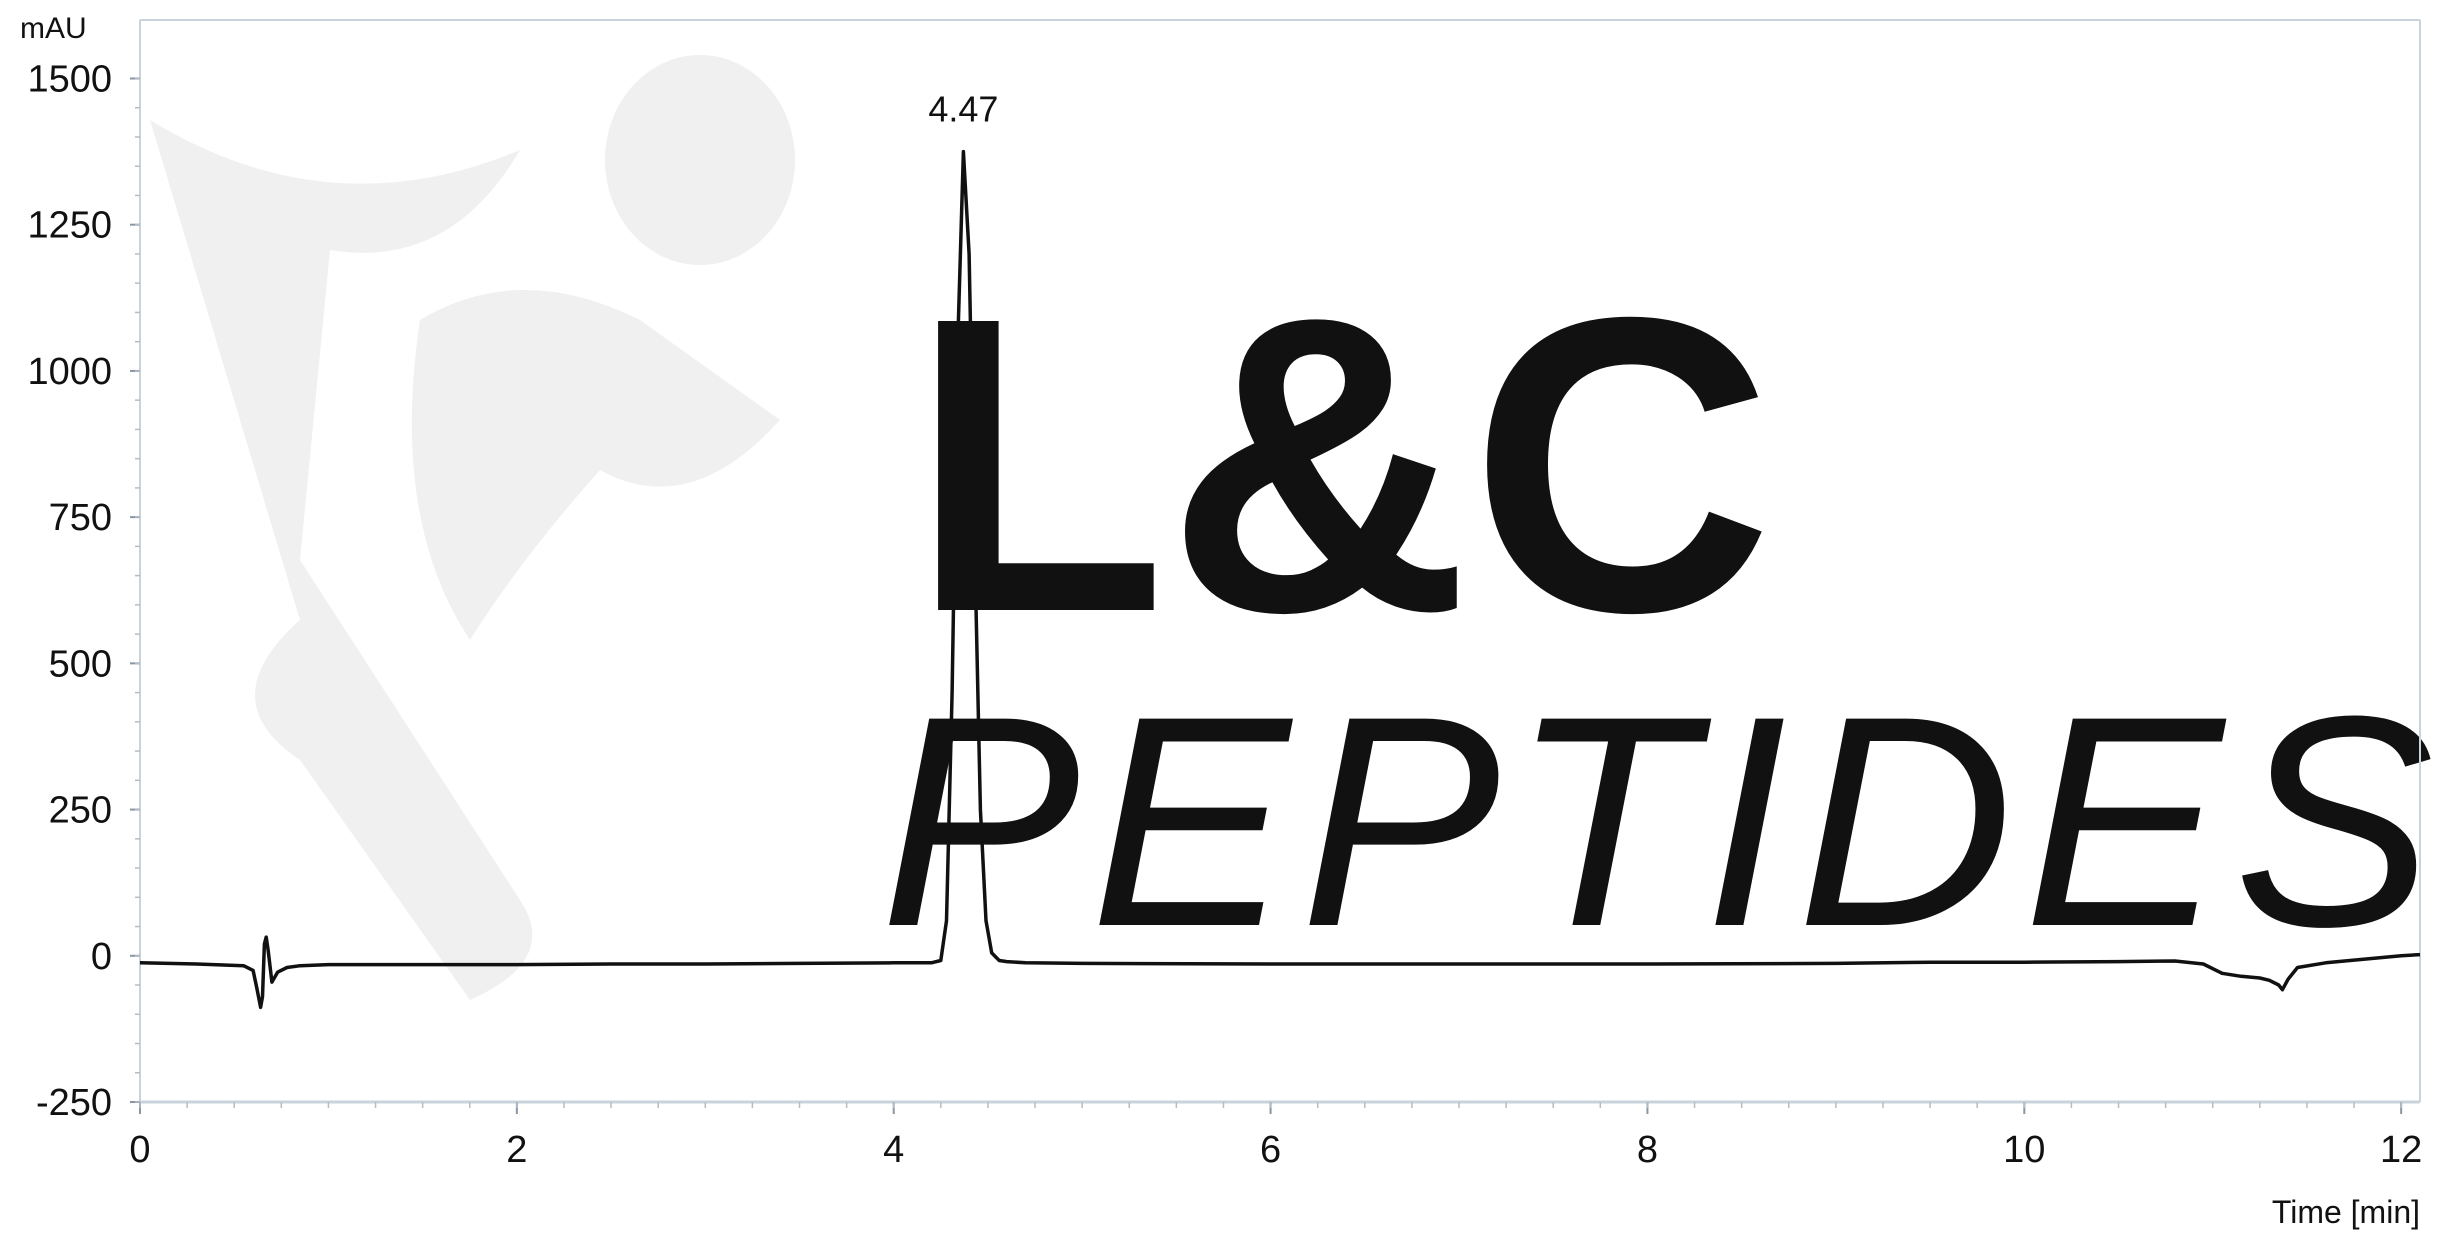 This screenshot has width=2461, height=1242. What do you see at coordinates (341, 560) in the screenshot?
I see `watermark-logo-shape` at bounding box center [341, 560].